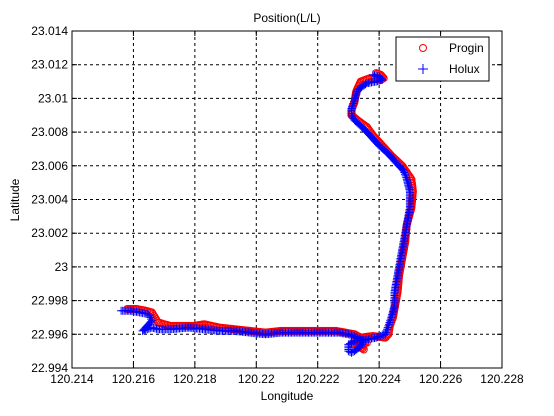  I want to click on legend-label-progin: Progin, so click(466, 48).